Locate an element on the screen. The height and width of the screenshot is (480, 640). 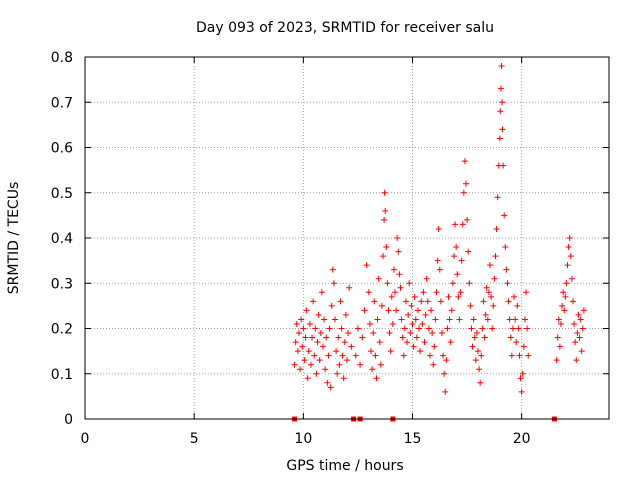
x-tick-label: 20 is located at coordinates (522, 439).